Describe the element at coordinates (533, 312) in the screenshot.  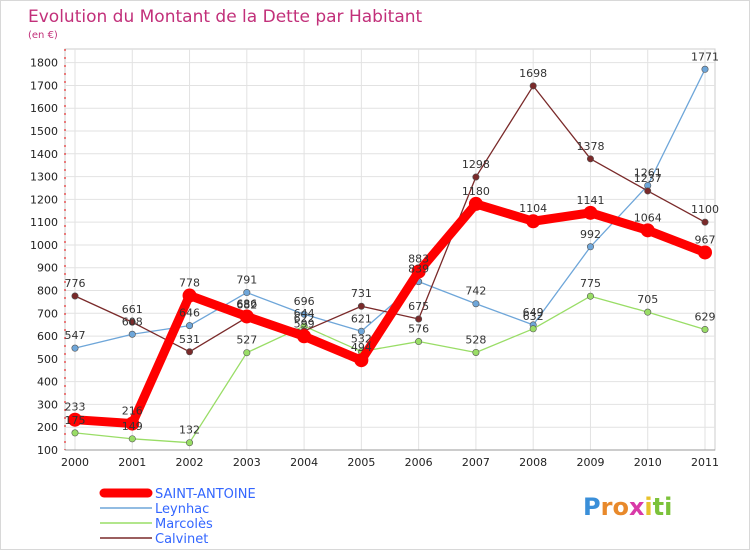
I see `data-label: 649` at that location.